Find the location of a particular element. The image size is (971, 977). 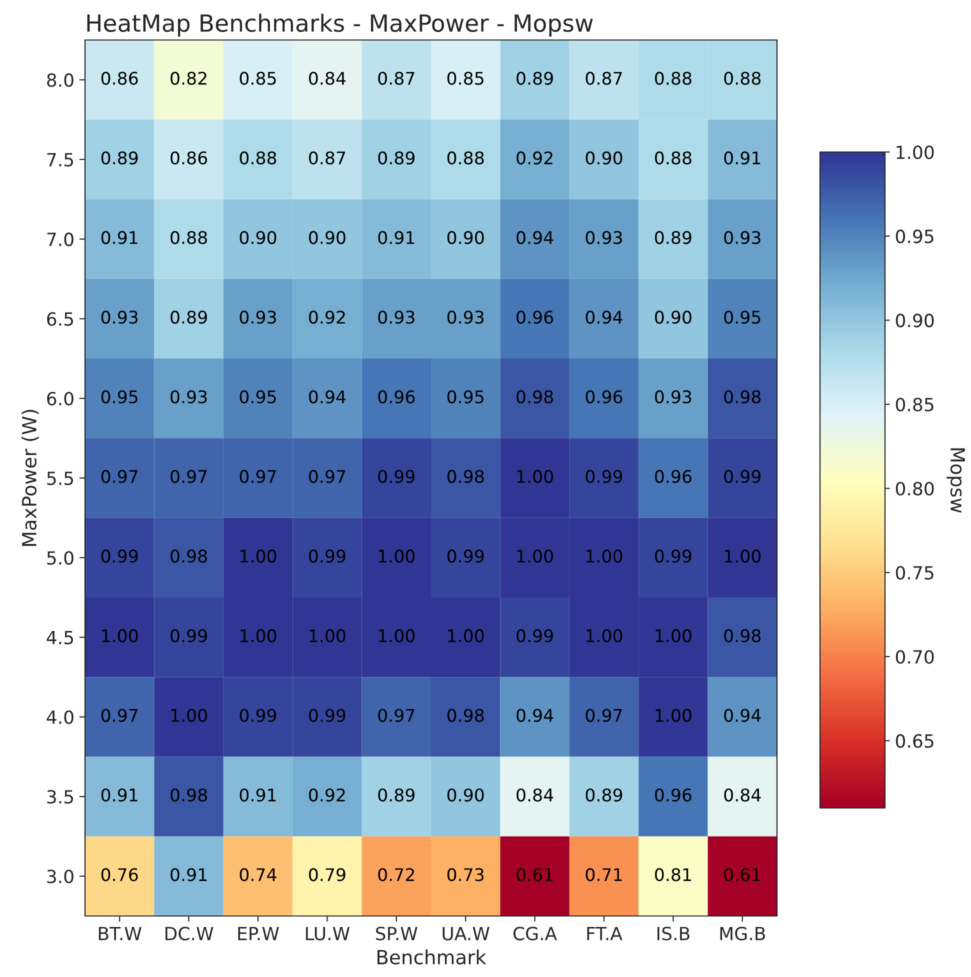

x-tick-label: BT.W is located at coordinates (120, 933).